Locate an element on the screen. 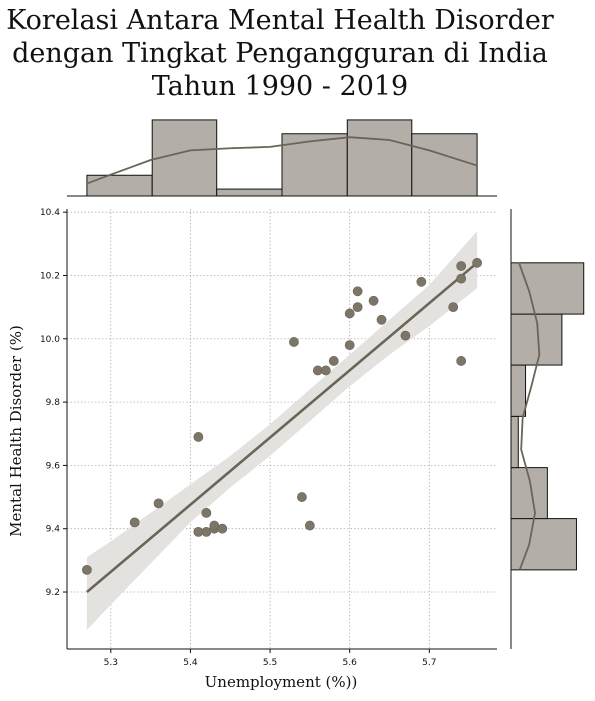  y-ticks: 9.2 9.4 9.6 9.8 10.0 10.2 10.4 is located at coordinates (53, 403).